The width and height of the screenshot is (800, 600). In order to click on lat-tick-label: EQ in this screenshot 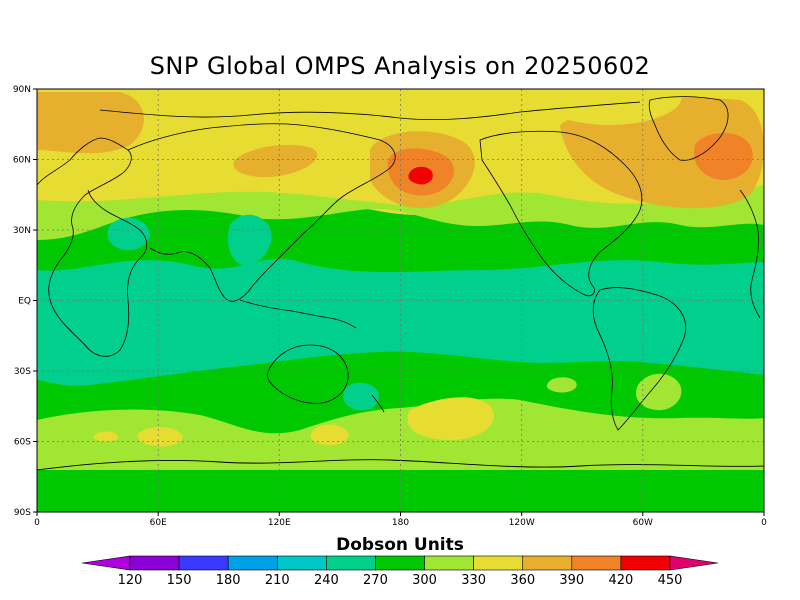, I will do `click(24, 302)`.